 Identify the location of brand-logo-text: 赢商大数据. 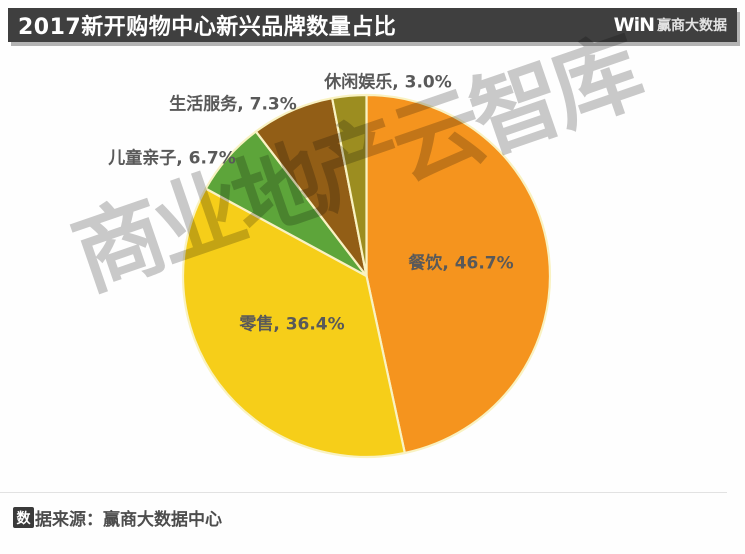
(692, 26).